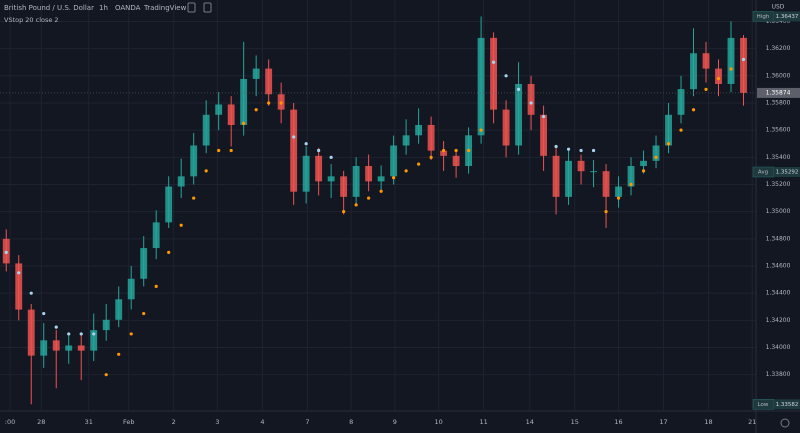 The height and width of the screenshot is (433, 800). Describe the element at coordinates (530, 422) in the screenshot. I see `x-tick-label: 14` at that location.